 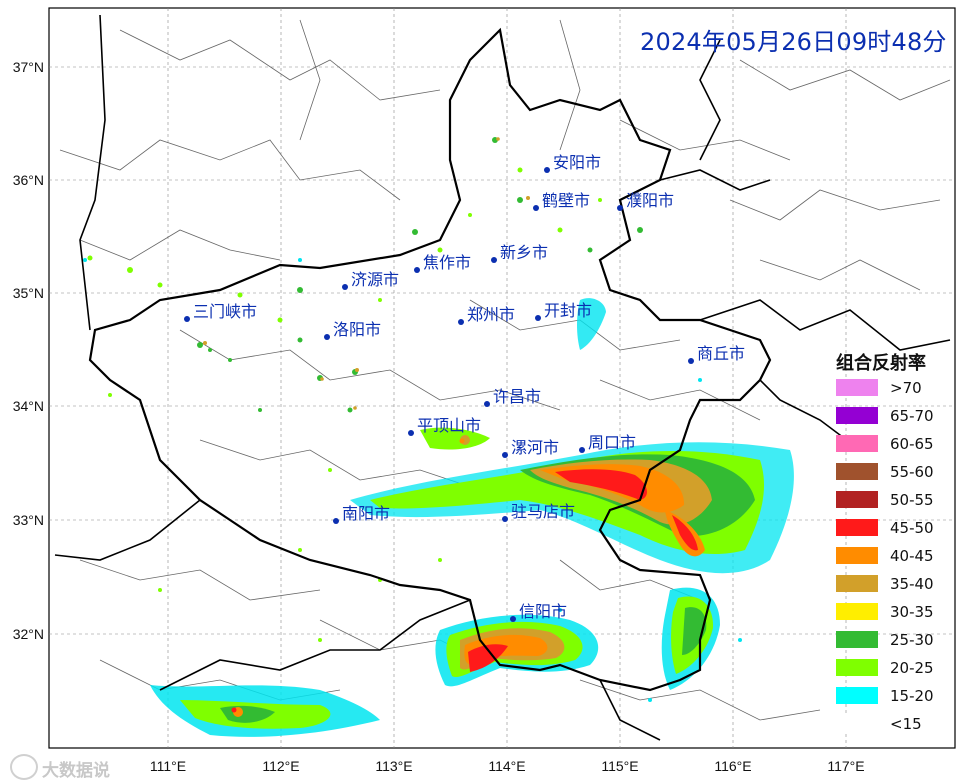 I want to click on legend-entry: 20-25, so click(x=891, y=668).